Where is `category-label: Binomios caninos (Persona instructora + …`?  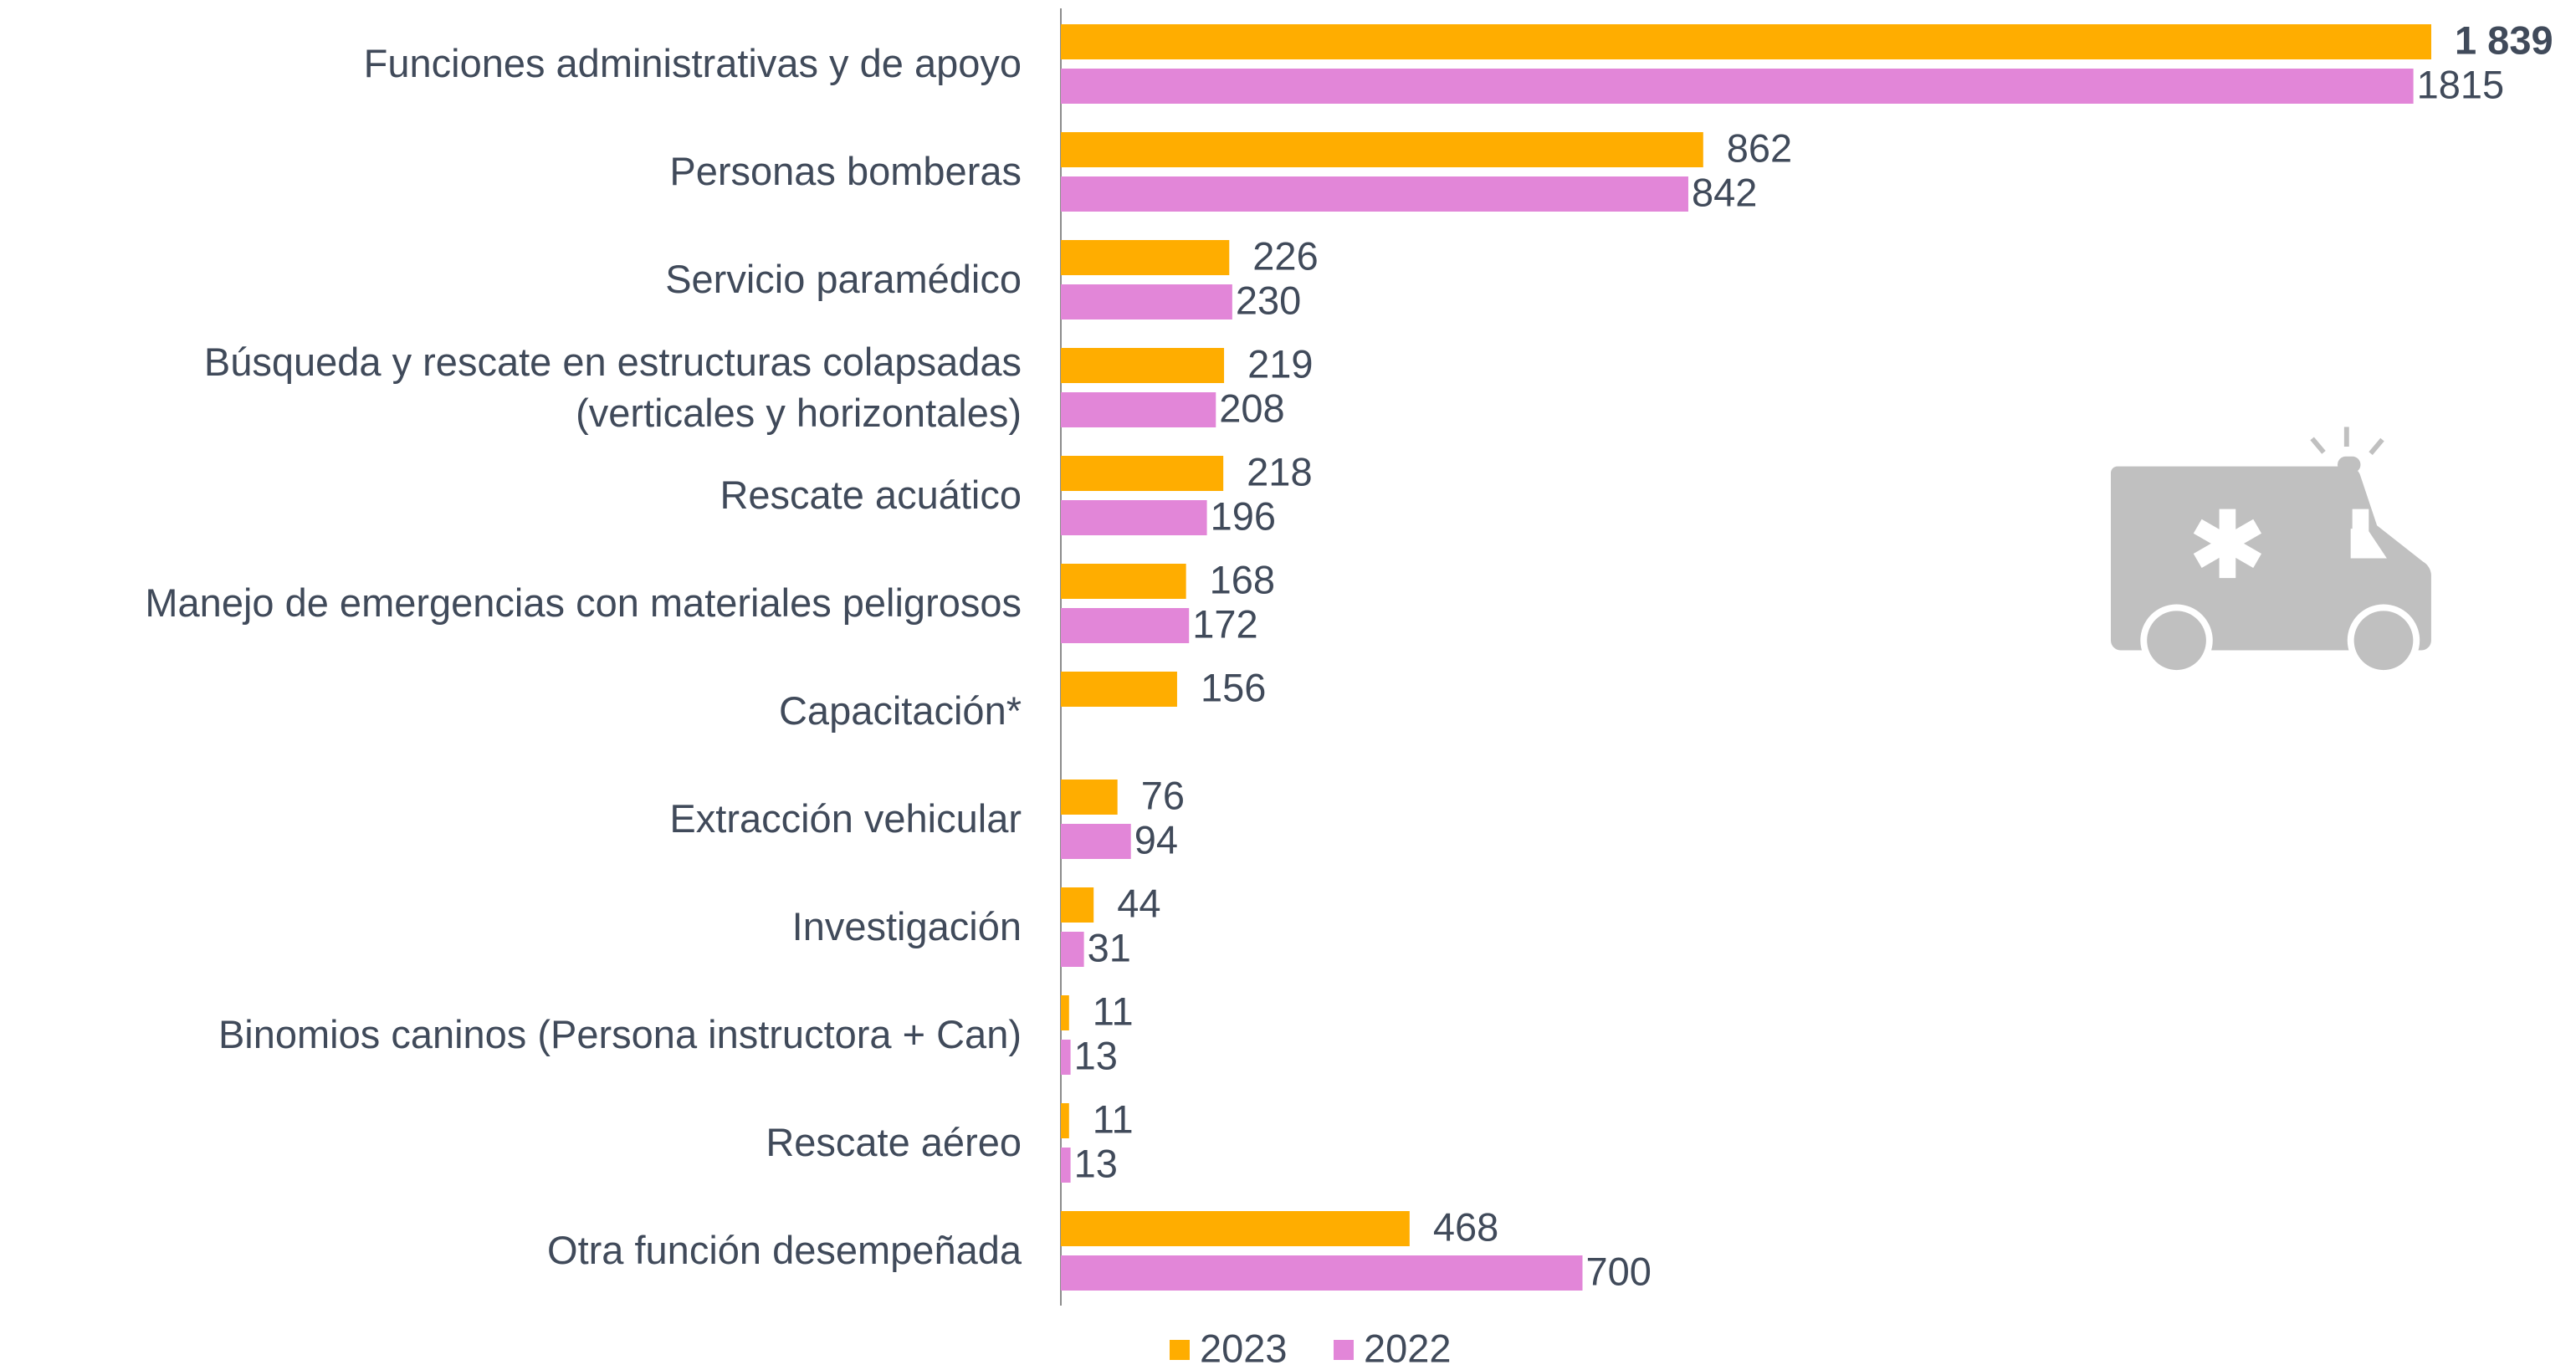 category-label: Binomios caninos (Persona instructora + … is located at coordinates (620, 1034).